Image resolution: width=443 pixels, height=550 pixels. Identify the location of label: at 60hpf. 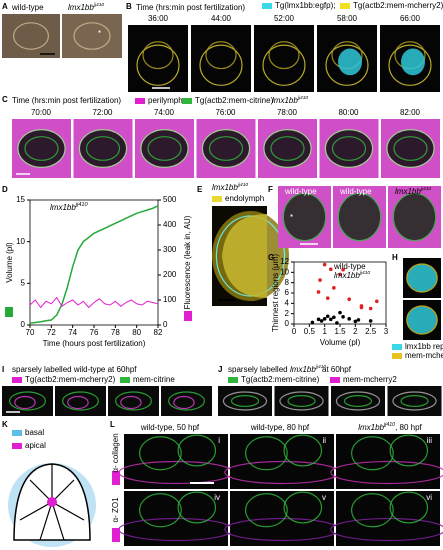
(337, 369).